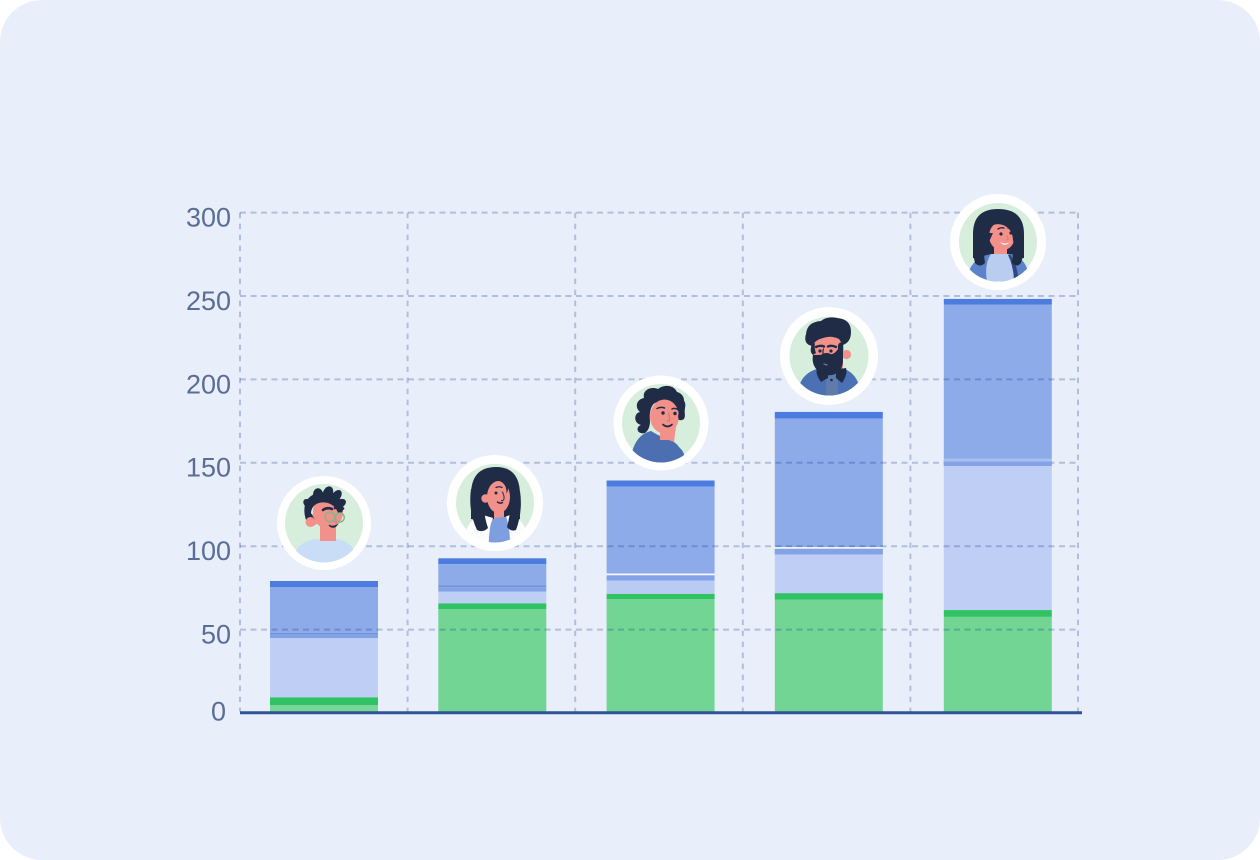 Image resolution: width=1260 pixels, height=860 pixels. Describe the element at coordinates (208, 384) in the screenshot. I see `svg-text: 200` at that location.